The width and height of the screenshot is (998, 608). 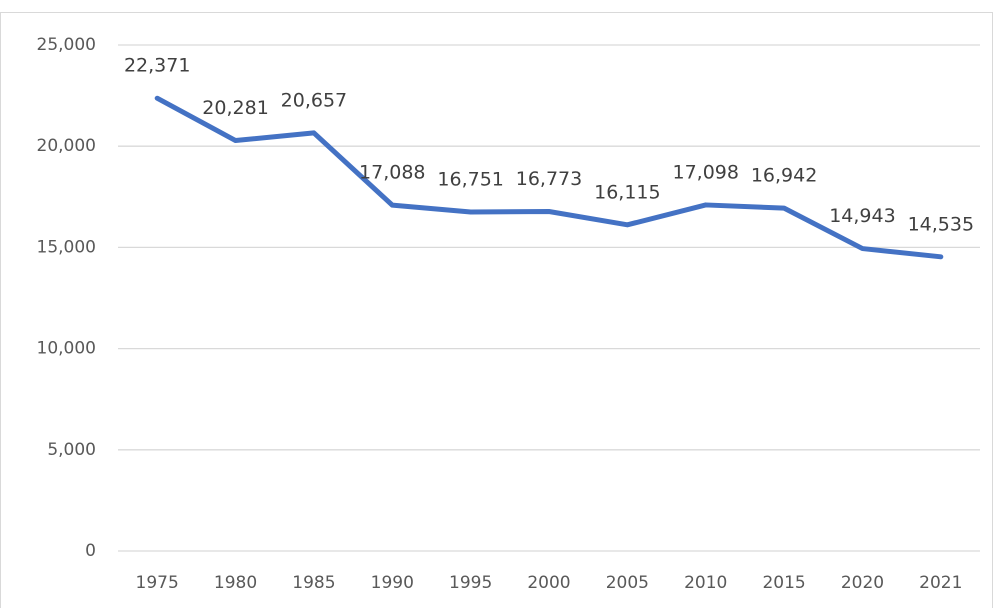 I want to click on x-tick-label: 1990, so click(x=392, y=583).